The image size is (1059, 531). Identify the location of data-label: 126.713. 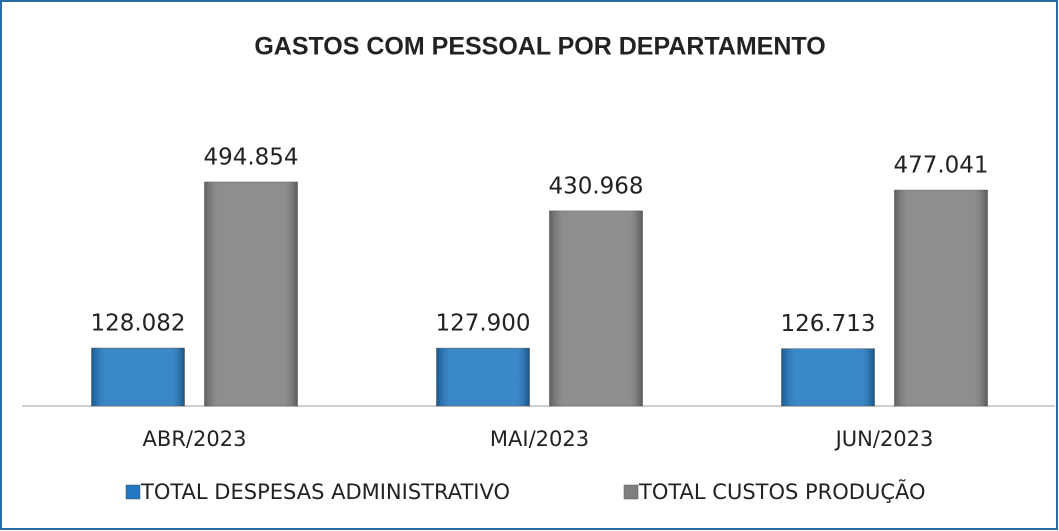
(827, 324).